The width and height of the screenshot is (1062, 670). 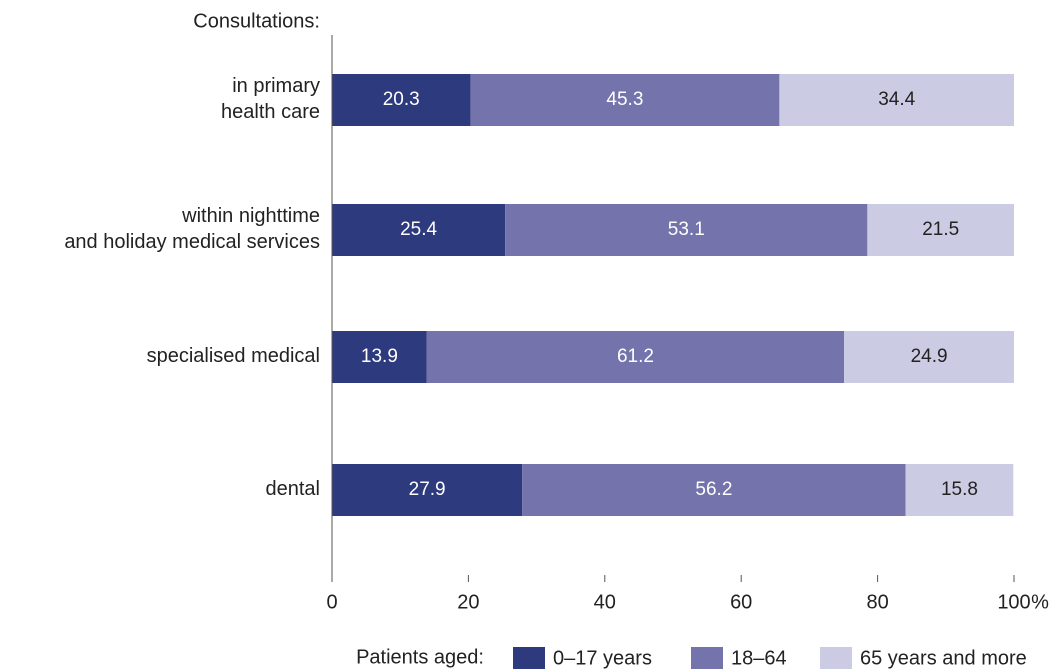 I want to click on value-label: 20.3, so click(x=401, y=99).